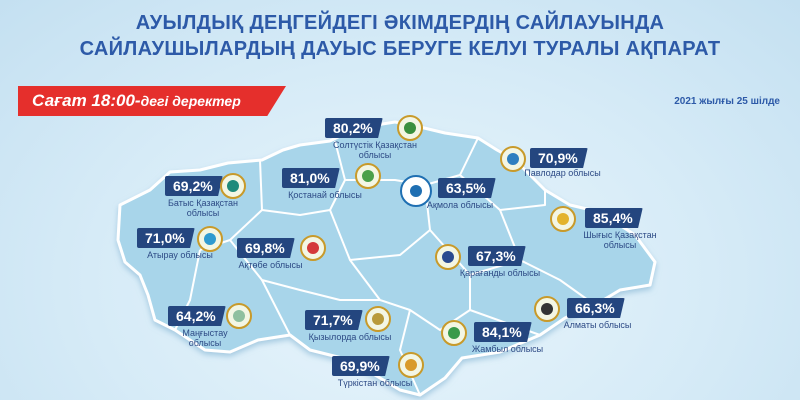  What do you see at coordinates (205, 338) in the screenshot?
I see `region-name-mangystau: Маңғыстау облысы` at bounding box center [205, 338].